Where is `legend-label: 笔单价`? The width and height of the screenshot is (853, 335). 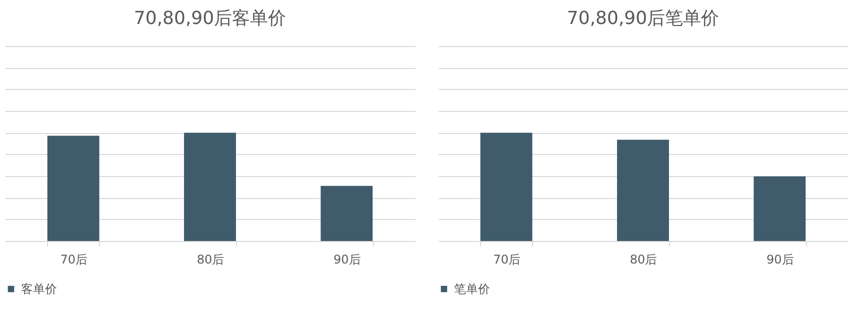
legend-label: 笔单价 is located at coordinates (472, 289).